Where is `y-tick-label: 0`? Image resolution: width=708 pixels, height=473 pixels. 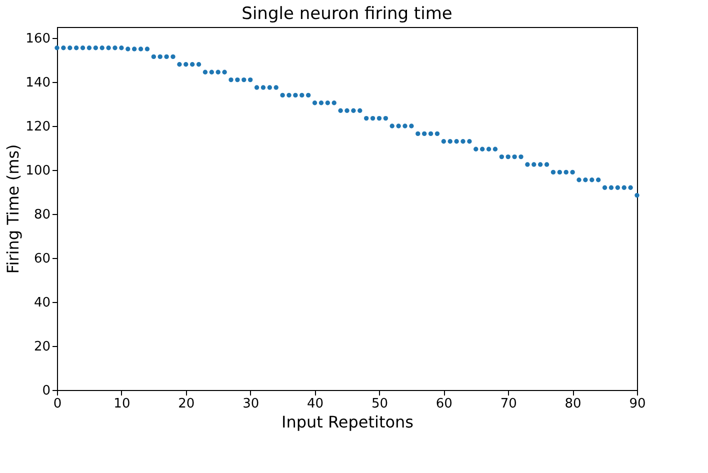 y-tick-label: 0 is located at coordinates (46, 391).